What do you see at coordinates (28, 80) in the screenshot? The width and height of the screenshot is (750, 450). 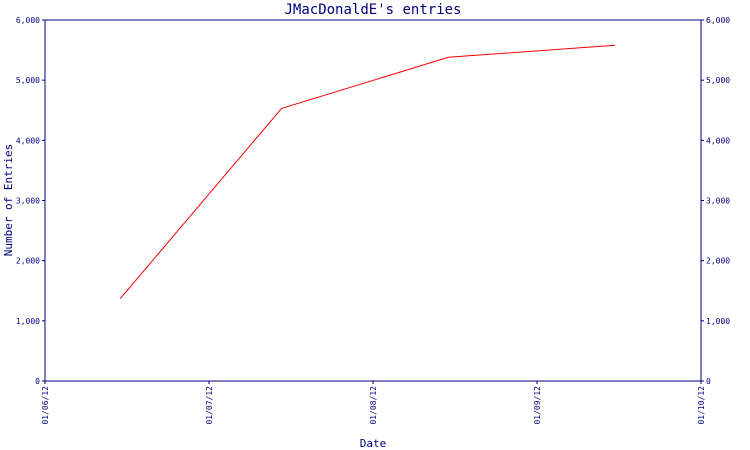 I see `y-tick-label-left: 5,000` at bounding box center [28, 80].